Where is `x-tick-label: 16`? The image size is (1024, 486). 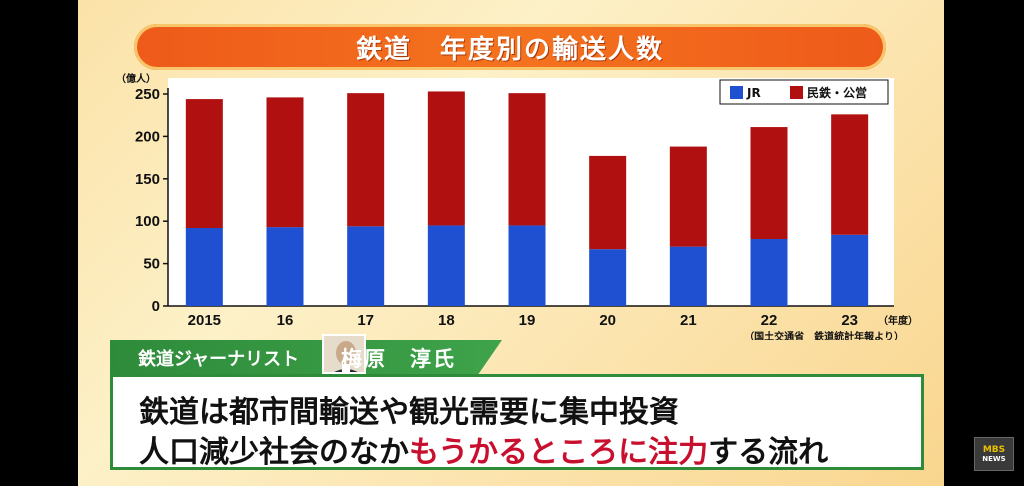 x-tick-label: 16 is located at coordinates (285, 320).